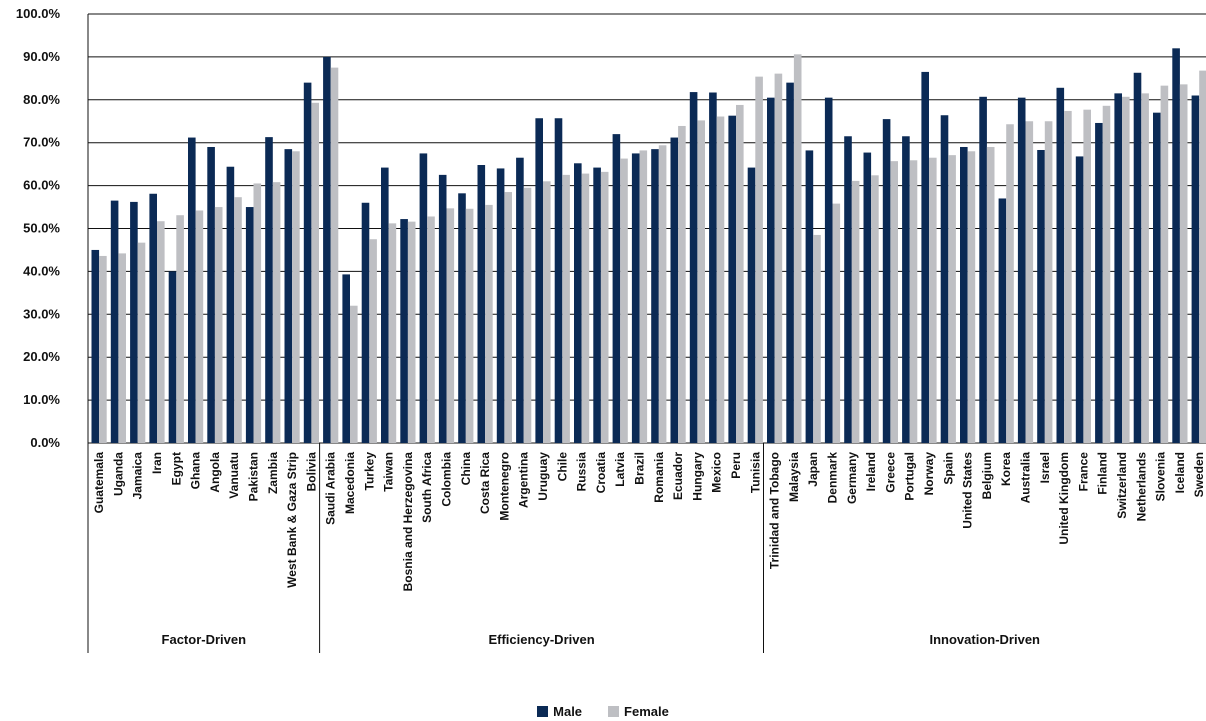  What do you see at coordinates (466, 469) in the screenshot?
I see `x-tick-label: China` at bounding box center [466, 469].